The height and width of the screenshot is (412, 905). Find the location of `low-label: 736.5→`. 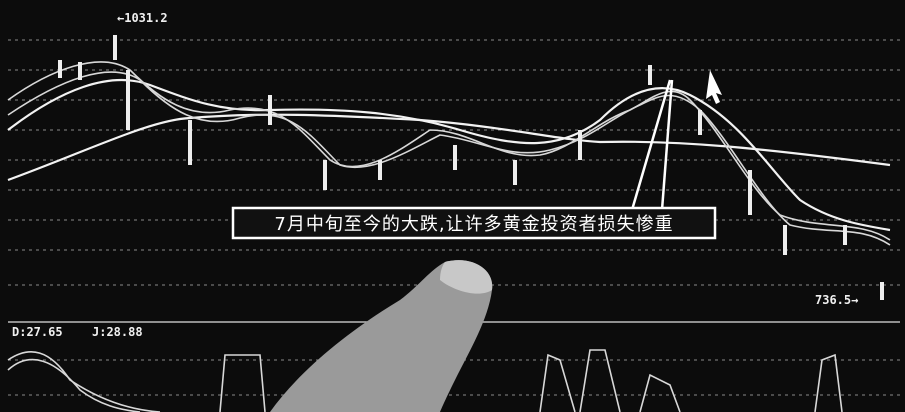

low-label: 736.5→ is located at coordinates (836, 300).